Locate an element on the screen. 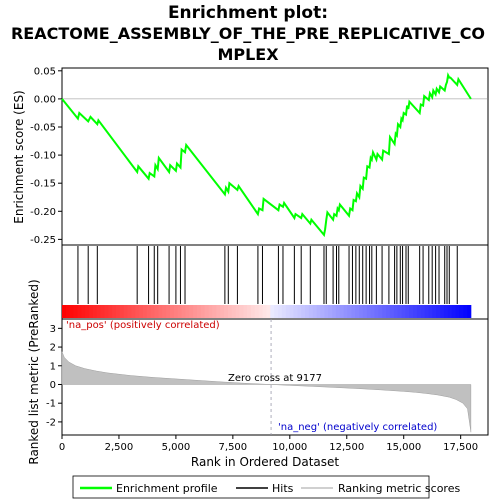  x-tick-label: 12,500 is located at coordinates (346, 447).